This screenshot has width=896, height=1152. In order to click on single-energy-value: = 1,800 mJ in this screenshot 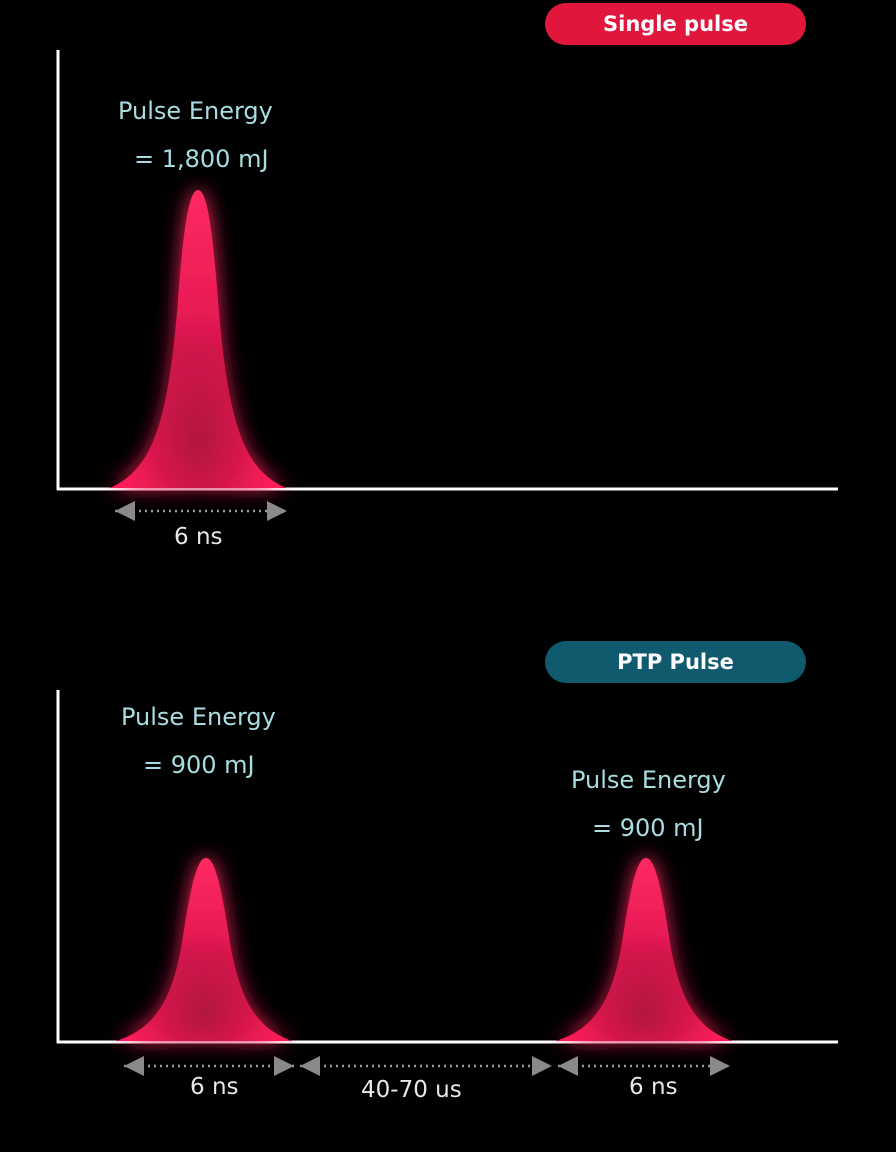, I will do `click(201, 159)`.